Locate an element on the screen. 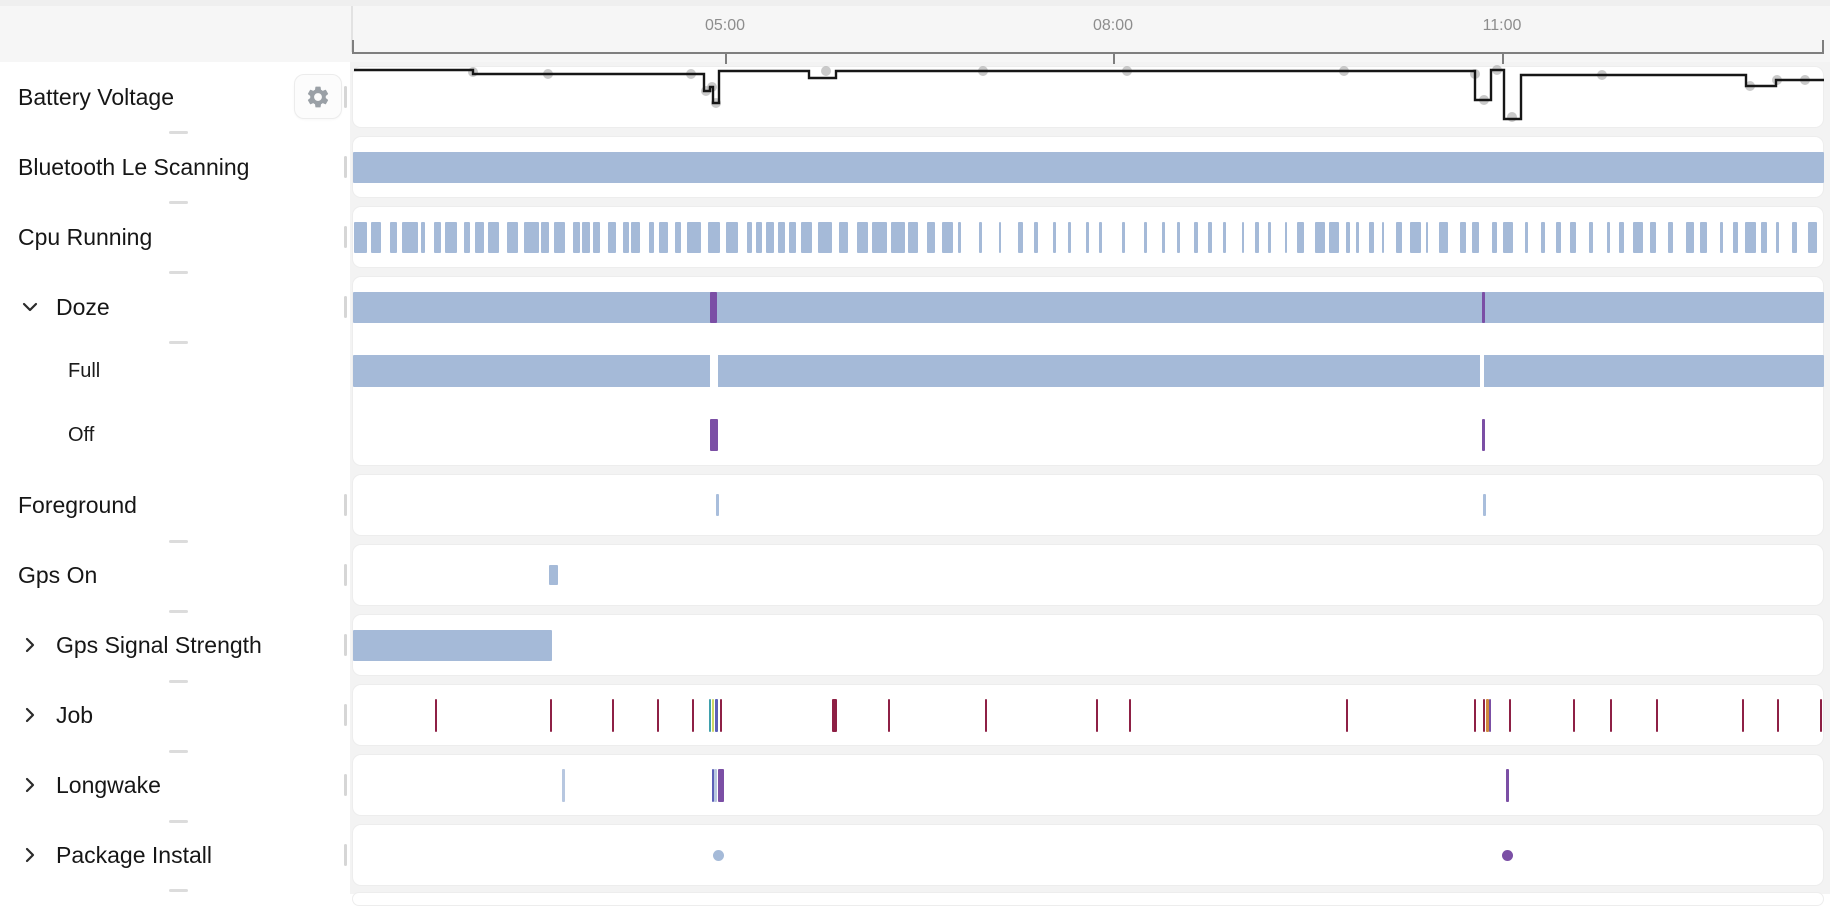 This screenshot has width=1830, height=906. chevron-down-icon is located at coordinates (30, 307).